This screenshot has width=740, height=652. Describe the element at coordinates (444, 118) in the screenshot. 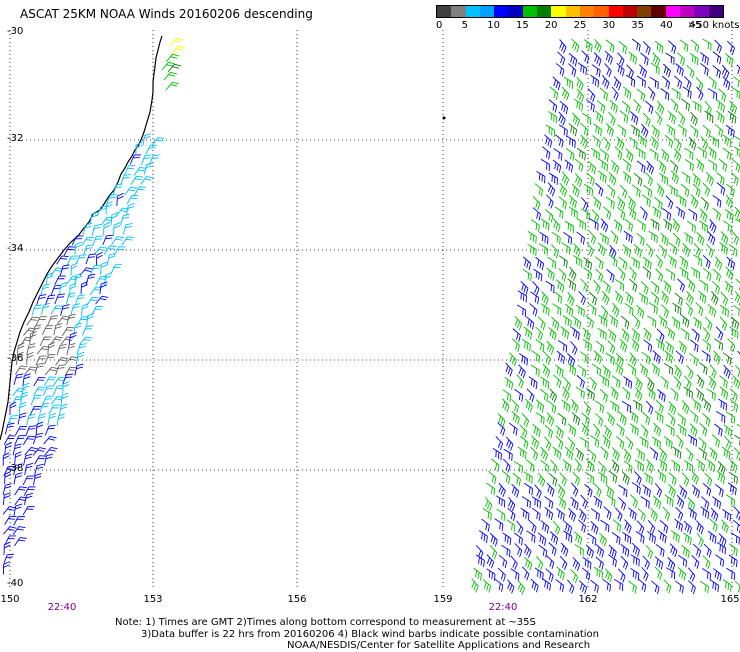

I see `island-dot` at that location.